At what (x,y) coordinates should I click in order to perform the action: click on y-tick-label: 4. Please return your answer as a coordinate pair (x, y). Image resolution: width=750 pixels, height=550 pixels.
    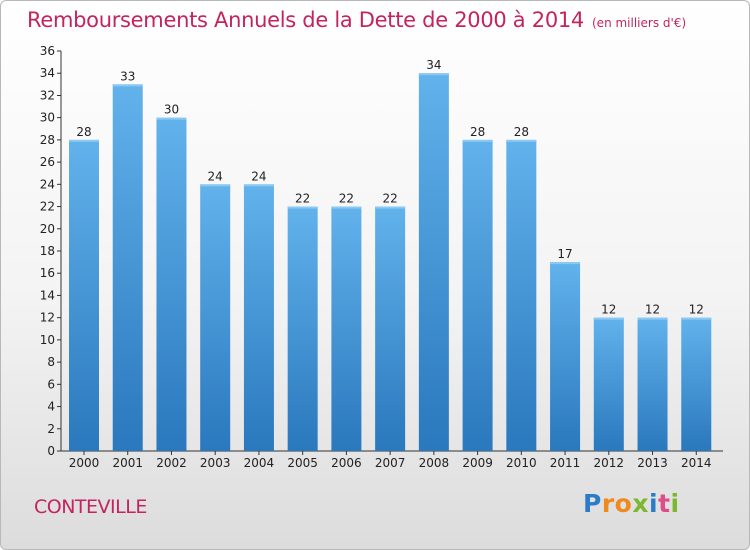
    Looking at the image, I should click on (51, 407).